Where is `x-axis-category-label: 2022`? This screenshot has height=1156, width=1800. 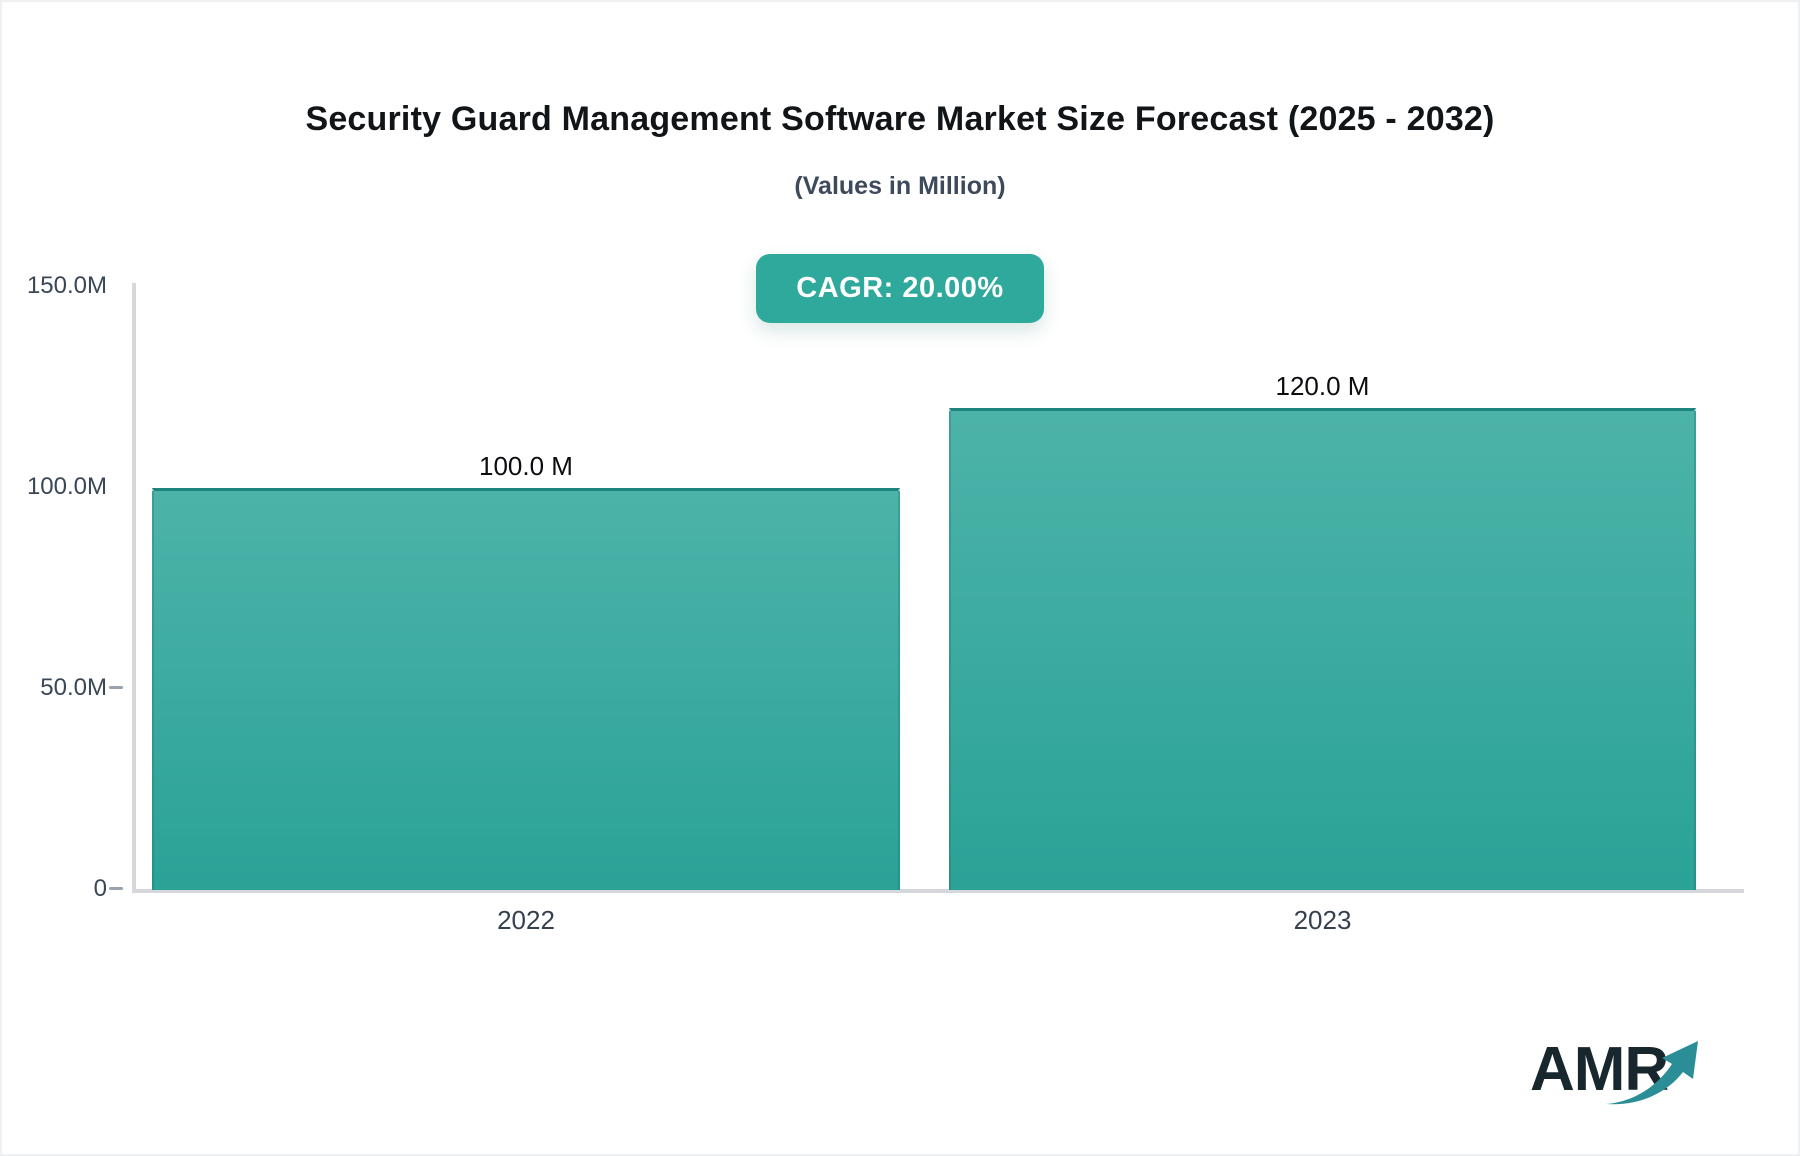 x-axis-category-label: 2022 is located at coordinates (526, 920).